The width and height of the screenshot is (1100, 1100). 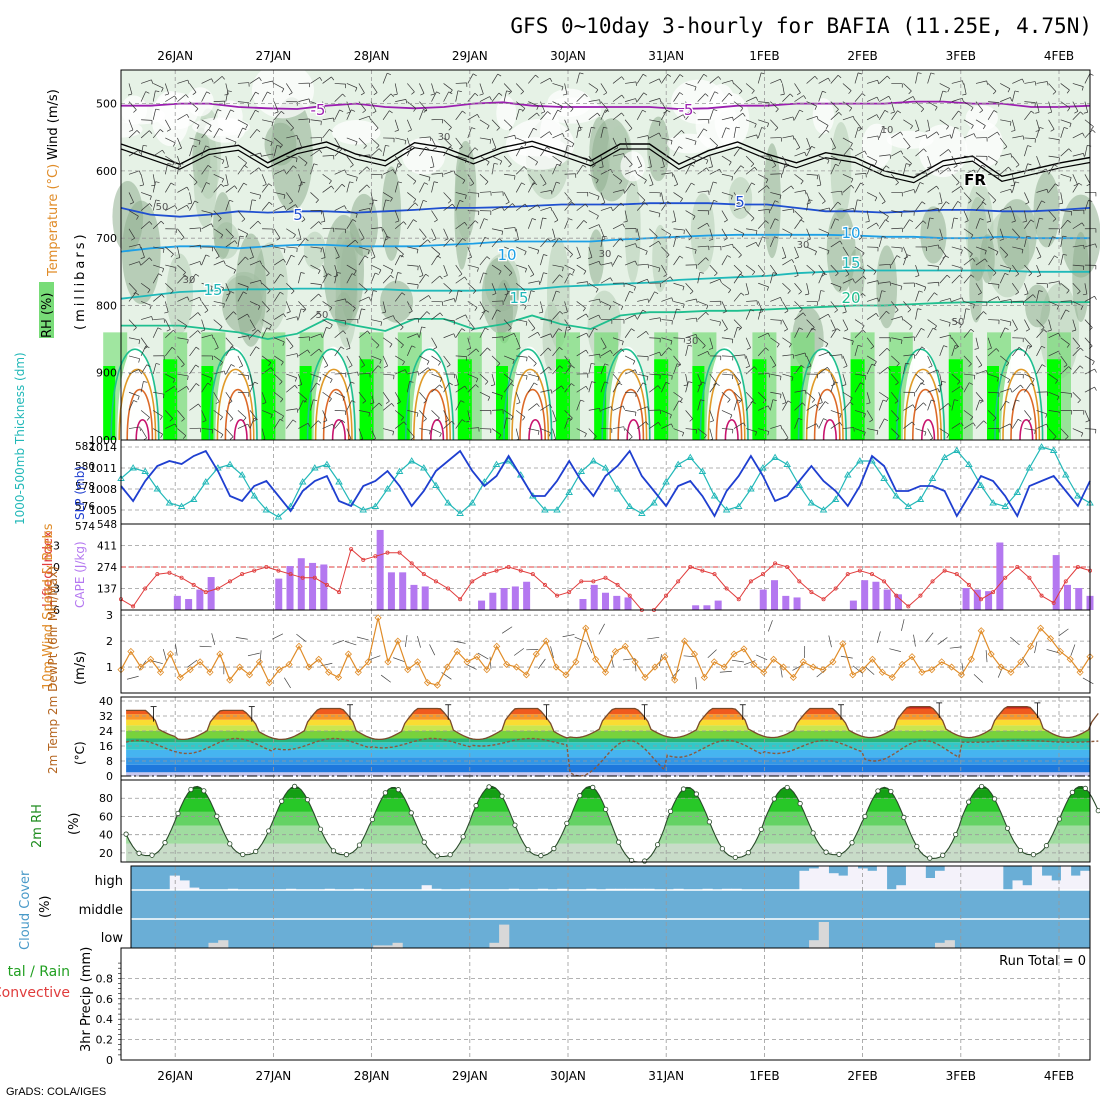 I want to click on run-total-label: Run Total = 0, so click(x=1042, y=961).